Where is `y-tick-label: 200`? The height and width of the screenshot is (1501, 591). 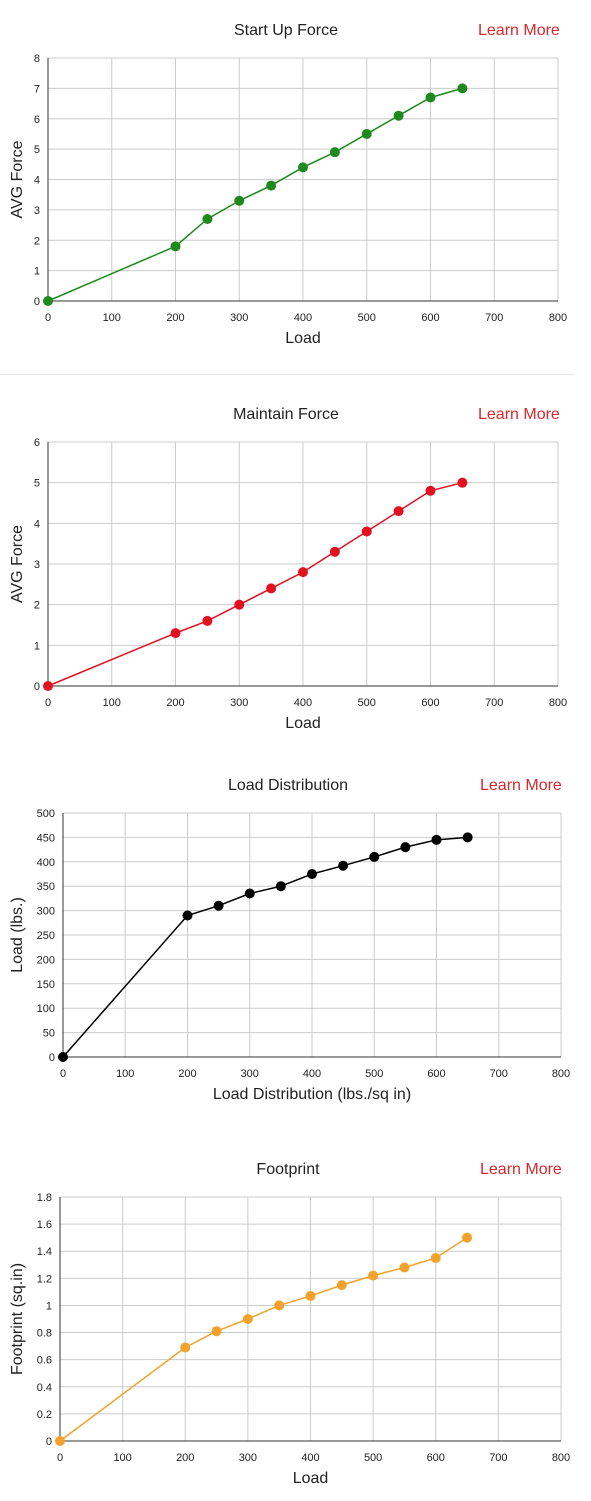 y-tick-label: 200 is located at coordinates (46, 960).